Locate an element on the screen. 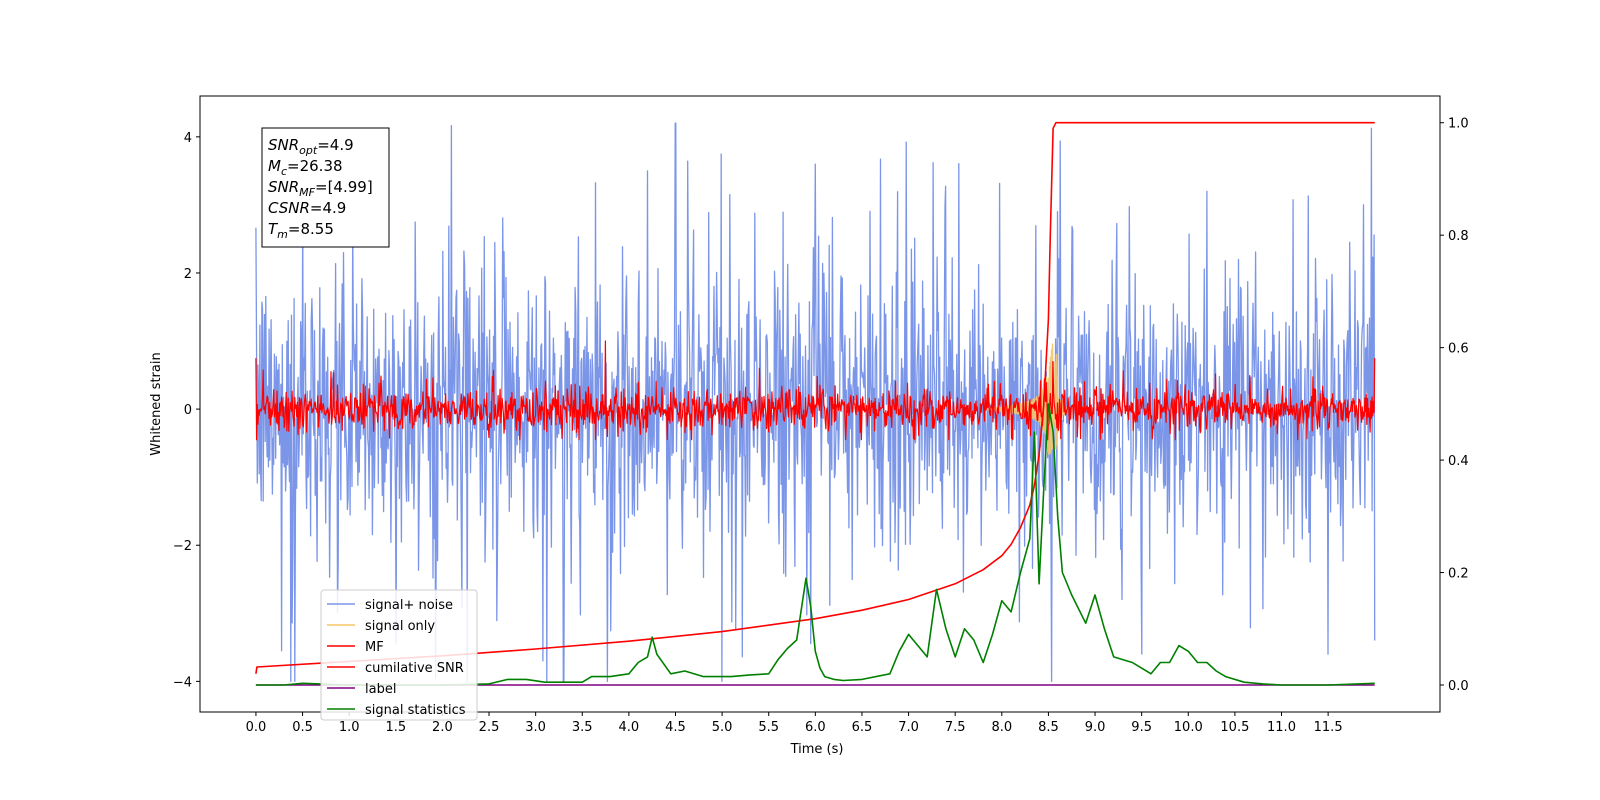 This screenshot has height=800, width=1600. info-value: =26.38 is located at coordinates (315, 166).